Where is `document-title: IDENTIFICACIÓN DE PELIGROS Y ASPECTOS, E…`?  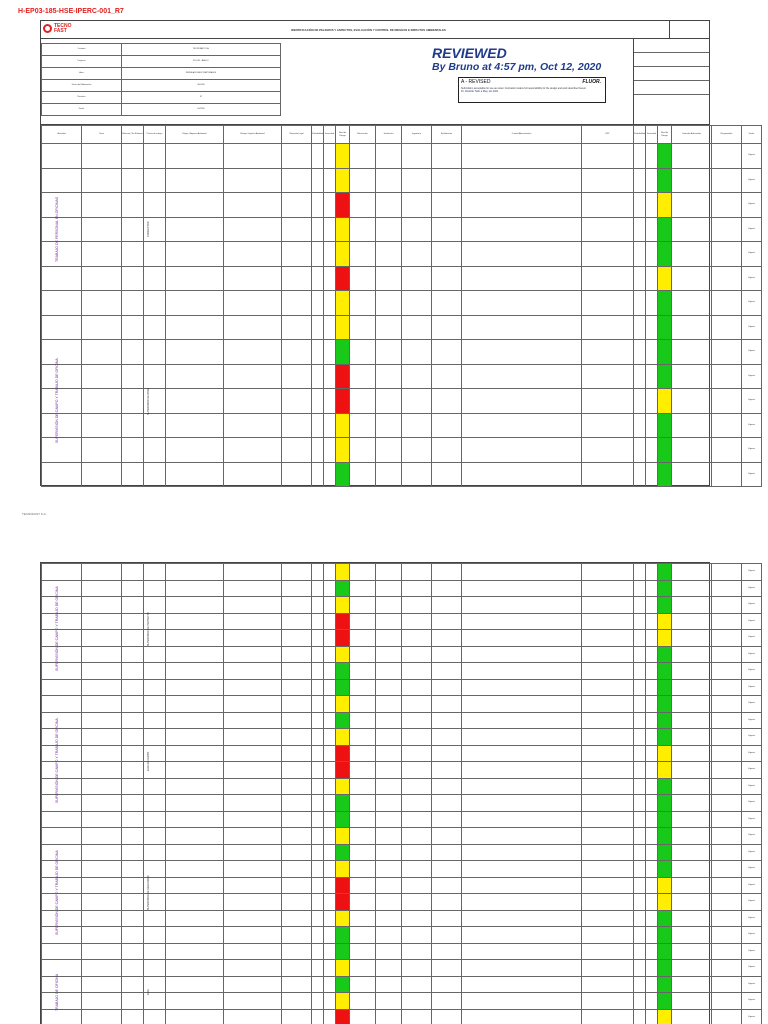 document-title: IDENTIFICACIÓN DE PELIGROS Y ASPECTOS, E… is located at coordinates (368, 30).